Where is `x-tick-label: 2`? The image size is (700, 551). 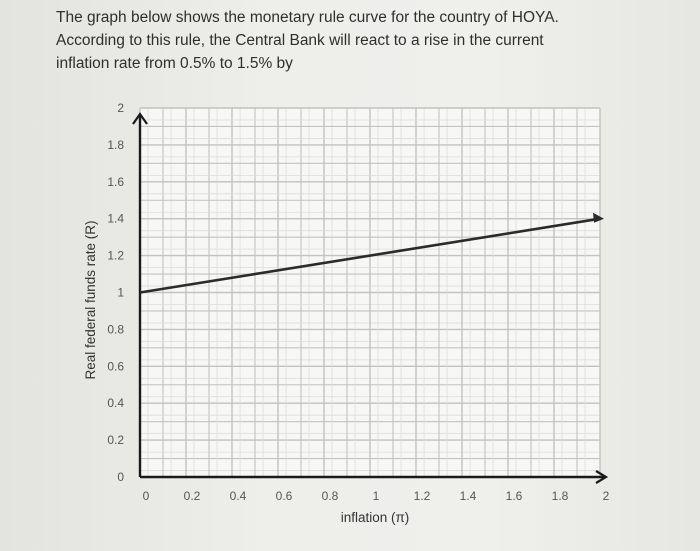 x-tick-label: 2 is located at coordinates (606, 496).